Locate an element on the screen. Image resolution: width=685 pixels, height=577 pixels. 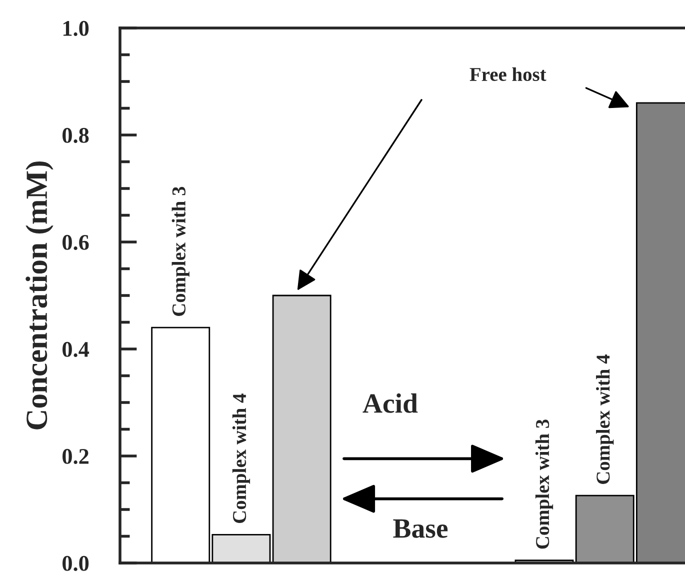
y-tick-label: 0.6 is located at coordinates (75, 242).